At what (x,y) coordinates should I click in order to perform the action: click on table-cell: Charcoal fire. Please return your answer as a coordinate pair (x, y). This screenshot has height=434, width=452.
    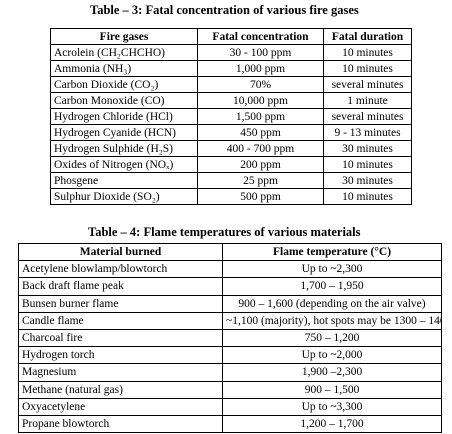
    Looking at the image, I should click on (120, 338).